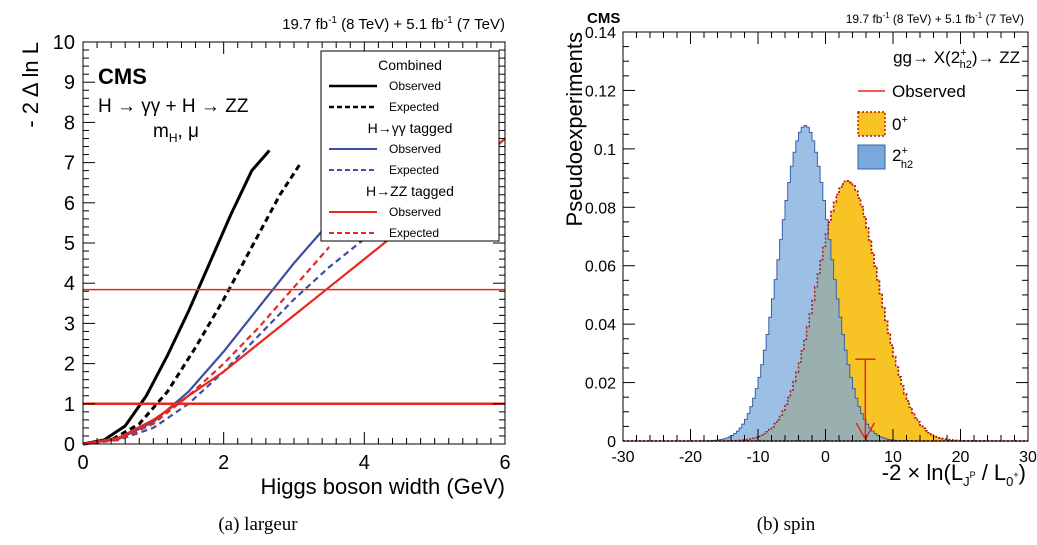  I want to click on y-axis-label: - 2 Δ ln L, so click(30, 85).